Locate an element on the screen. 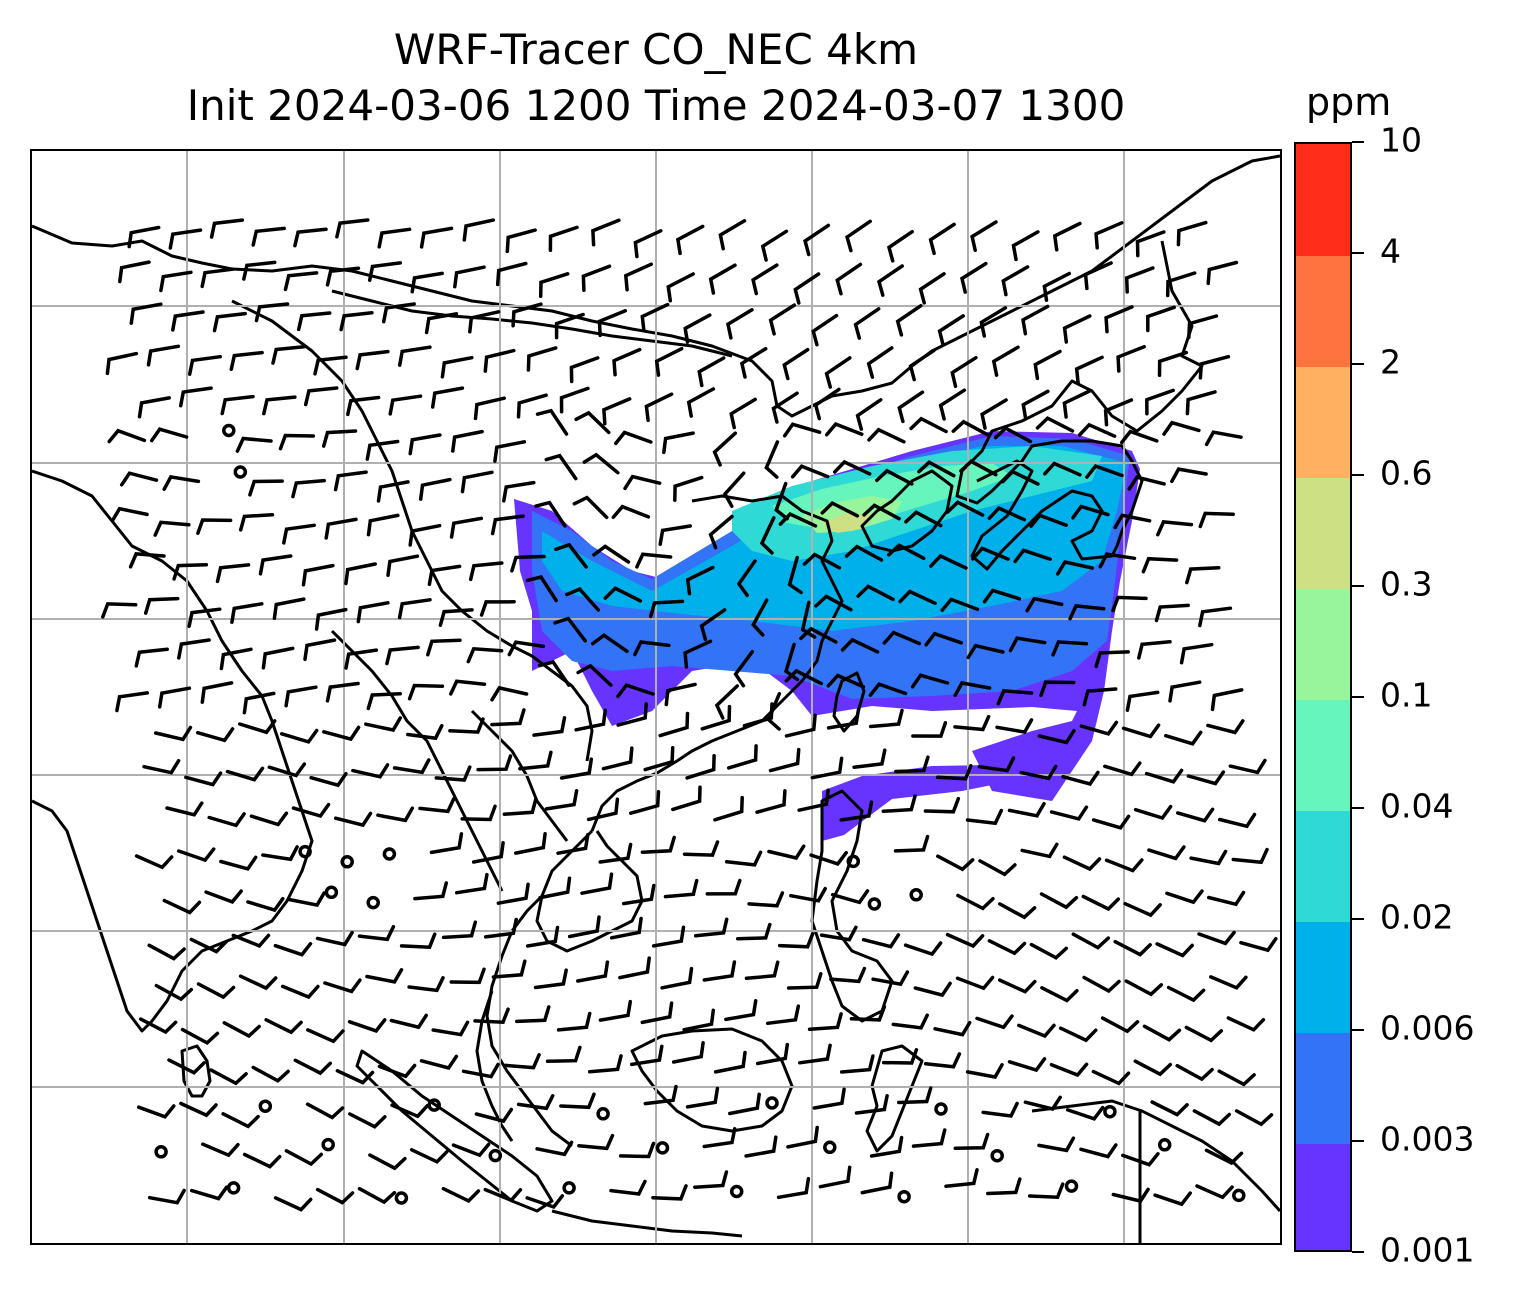 This screenshot has width=1528, height=1306. coast-sumatra is located at coordinates (454, 1131).